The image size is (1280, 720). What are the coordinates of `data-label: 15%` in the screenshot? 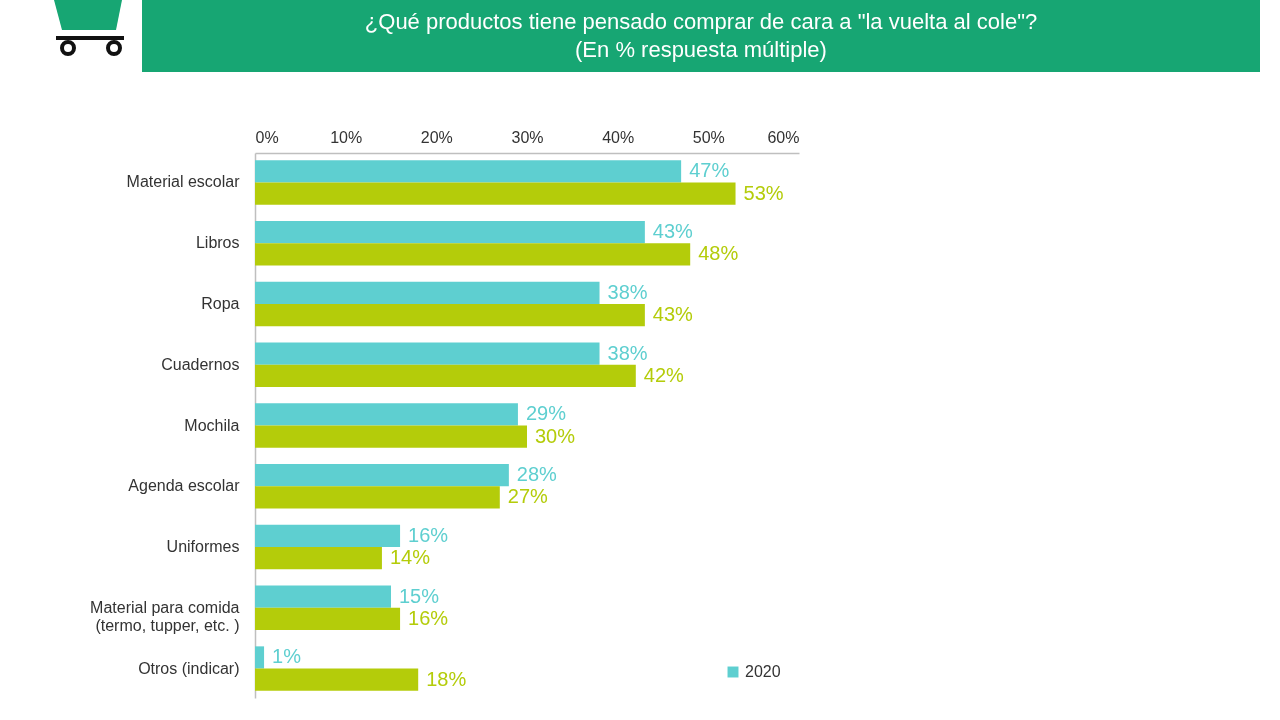 It's located at (419, 595).